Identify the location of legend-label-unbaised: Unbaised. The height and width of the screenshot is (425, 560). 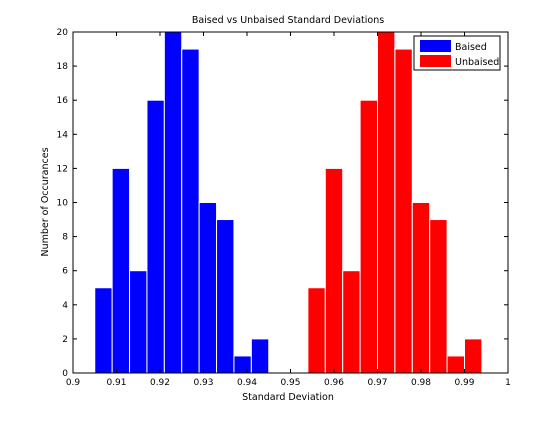
(477, 62).